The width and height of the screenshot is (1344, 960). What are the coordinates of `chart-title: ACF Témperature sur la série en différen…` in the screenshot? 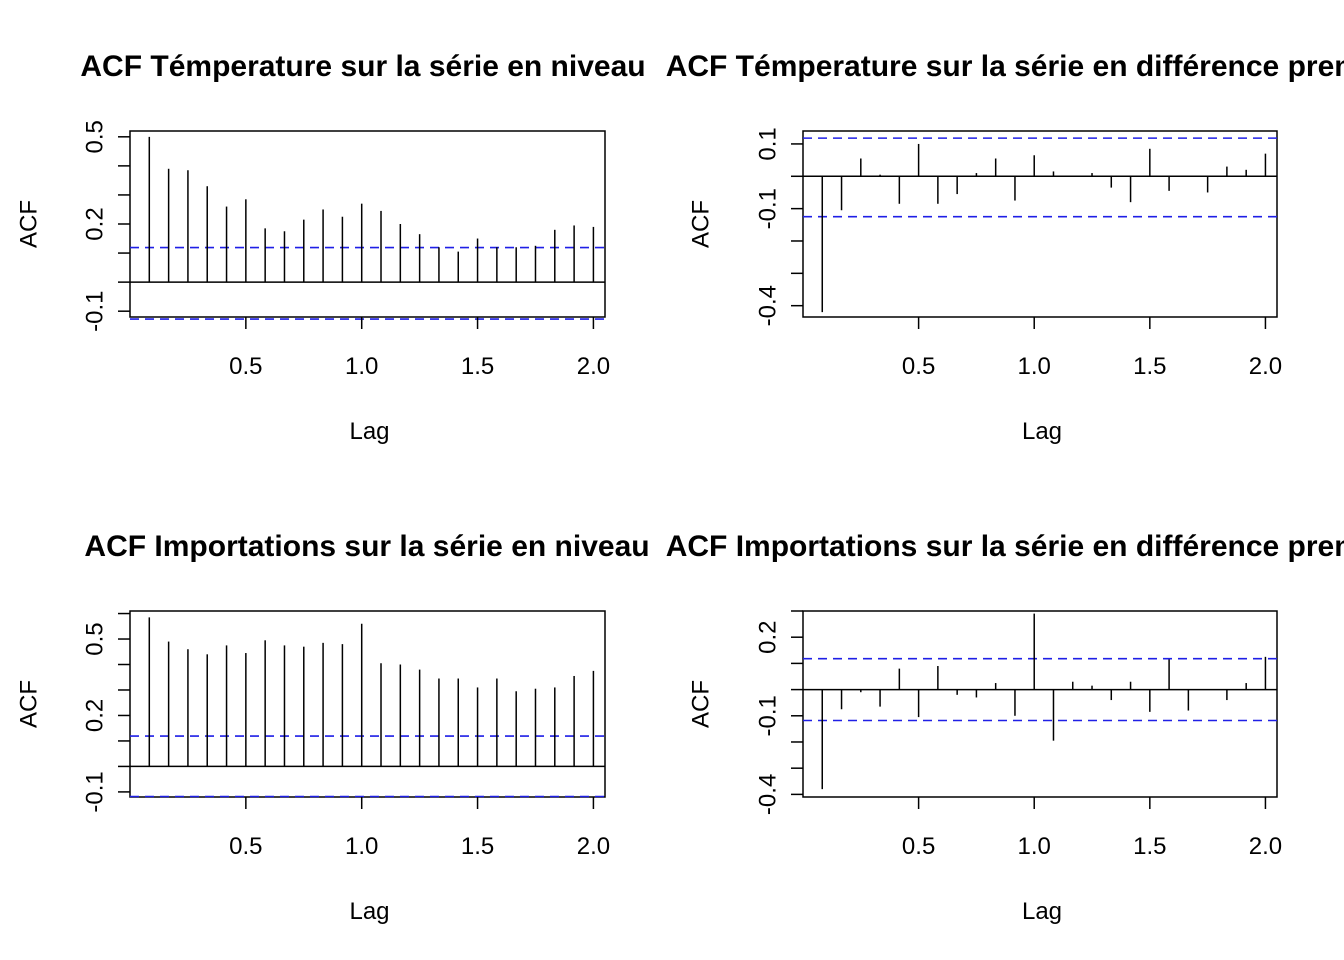 It's located at (1005, 66).